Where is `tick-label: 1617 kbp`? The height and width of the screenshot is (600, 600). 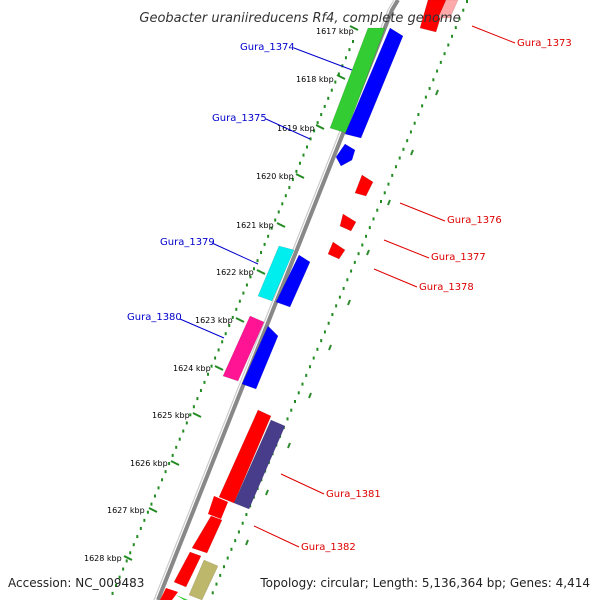
tick-label: 1617 kbp is located at coordinates (335, 31).